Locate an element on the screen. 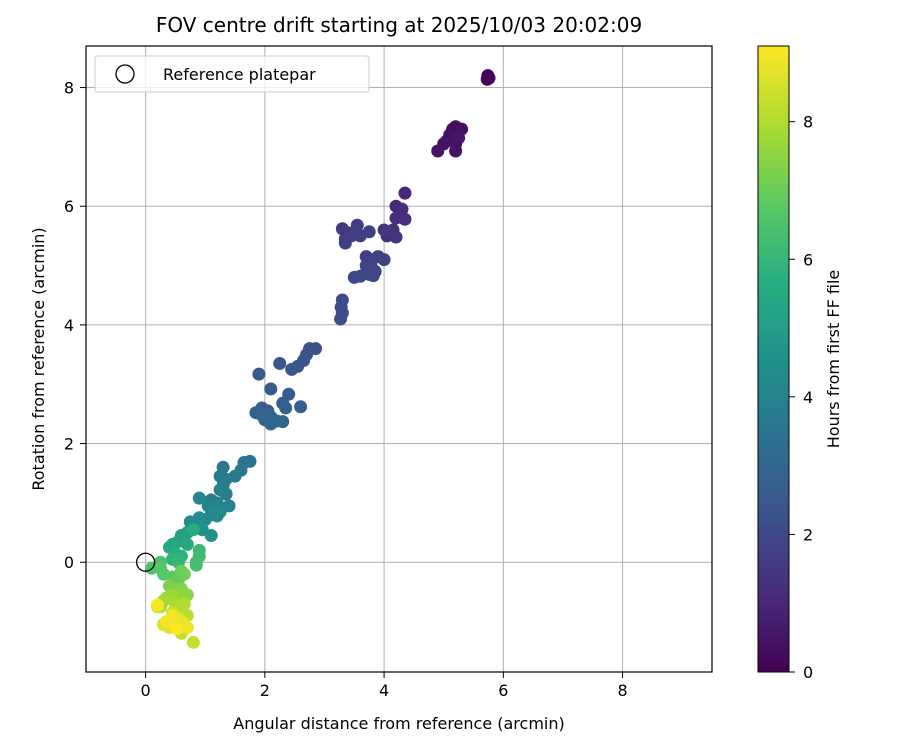 This screenshot has height=750, width=900. colorbar: 0 2 4 6 8 Hours from first FF file is located at coordinates (800, 363).